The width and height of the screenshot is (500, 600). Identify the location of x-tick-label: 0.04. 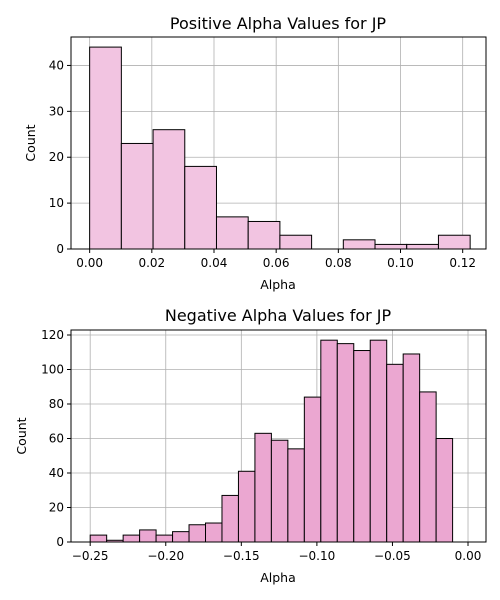
(214, 263).